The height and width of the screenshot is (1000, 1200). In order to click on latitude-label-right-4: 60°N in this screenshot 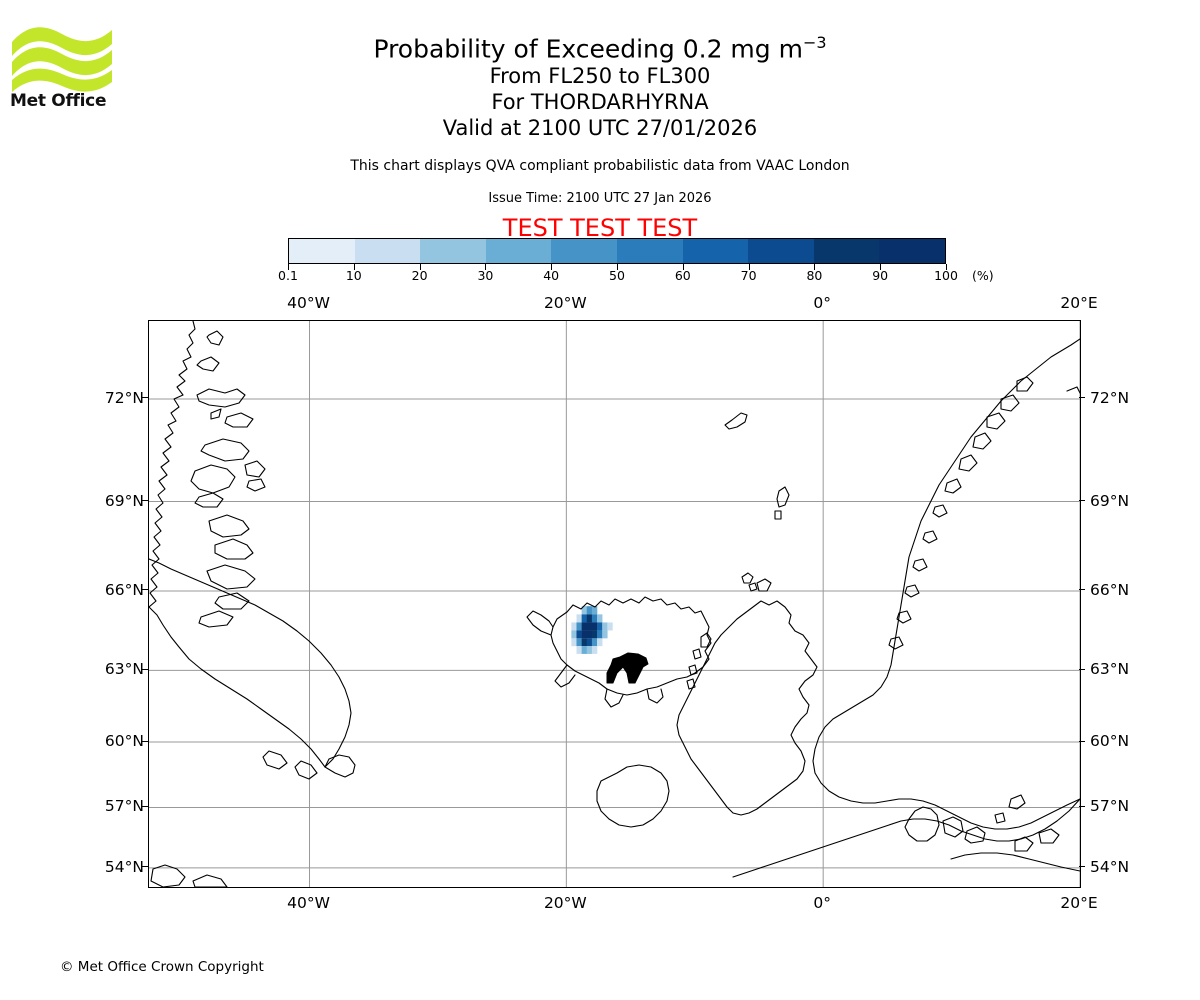, I will do `click(1110, 741)`.